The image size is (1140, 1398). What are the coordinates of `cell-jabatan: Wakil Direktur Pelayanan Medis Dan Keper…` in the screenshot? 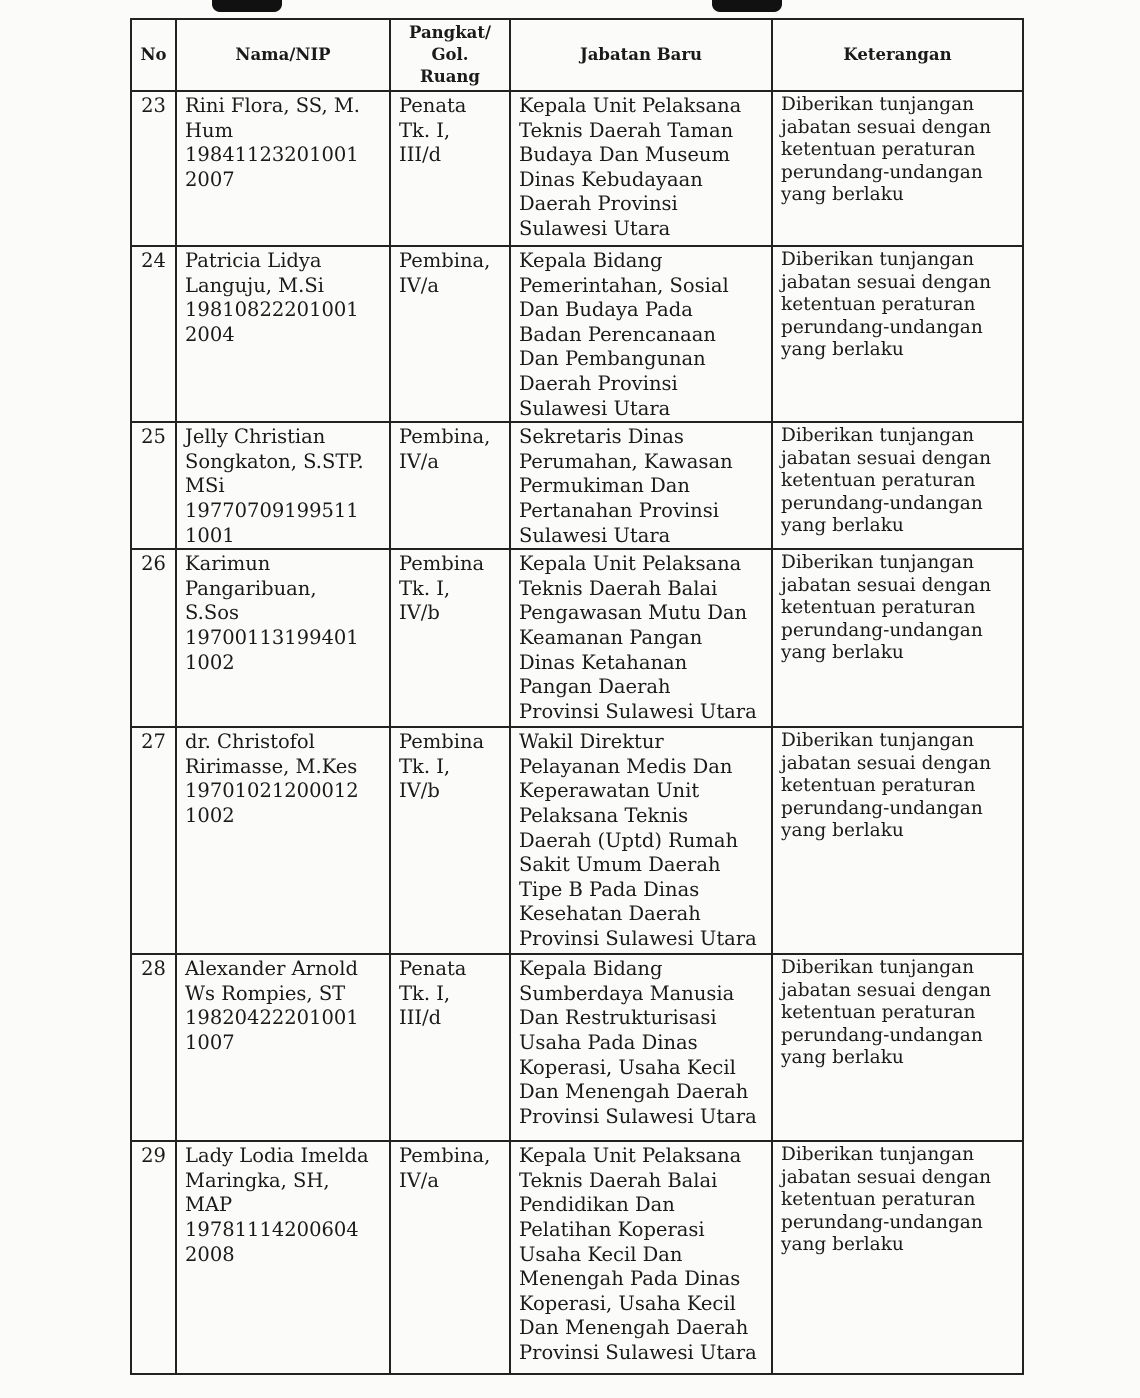 It's located at (641, 841).